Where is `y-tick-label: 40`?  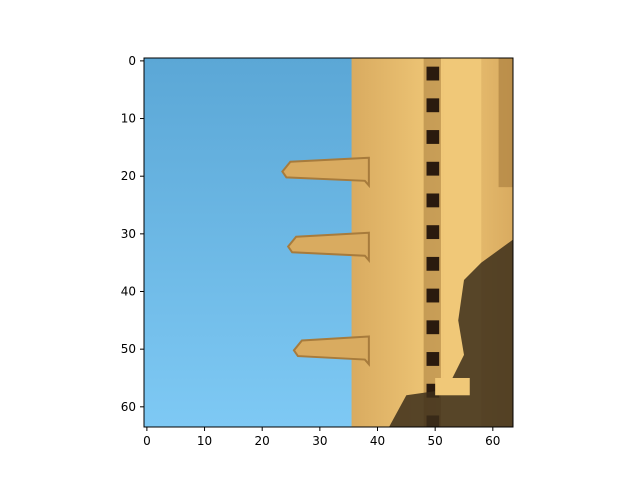 y-tick-label: 40 is located at coordinates (128, 292).